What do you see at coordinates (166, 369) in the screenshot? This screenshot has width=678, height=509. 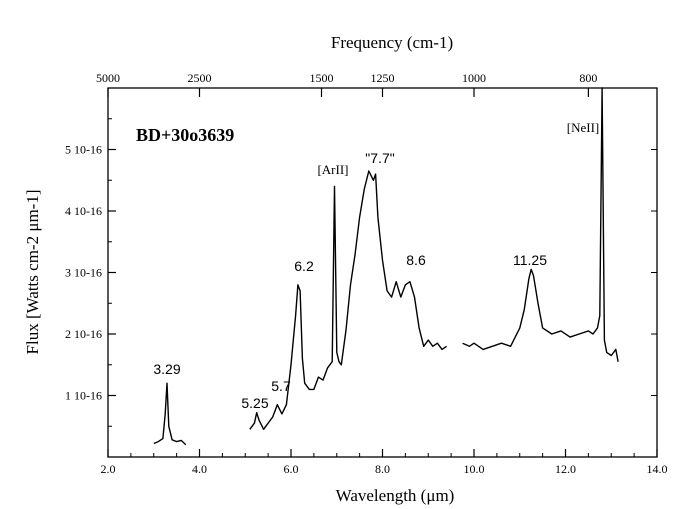 I see `annotation-3-29: 3.29` at bounding box center [166, 369].